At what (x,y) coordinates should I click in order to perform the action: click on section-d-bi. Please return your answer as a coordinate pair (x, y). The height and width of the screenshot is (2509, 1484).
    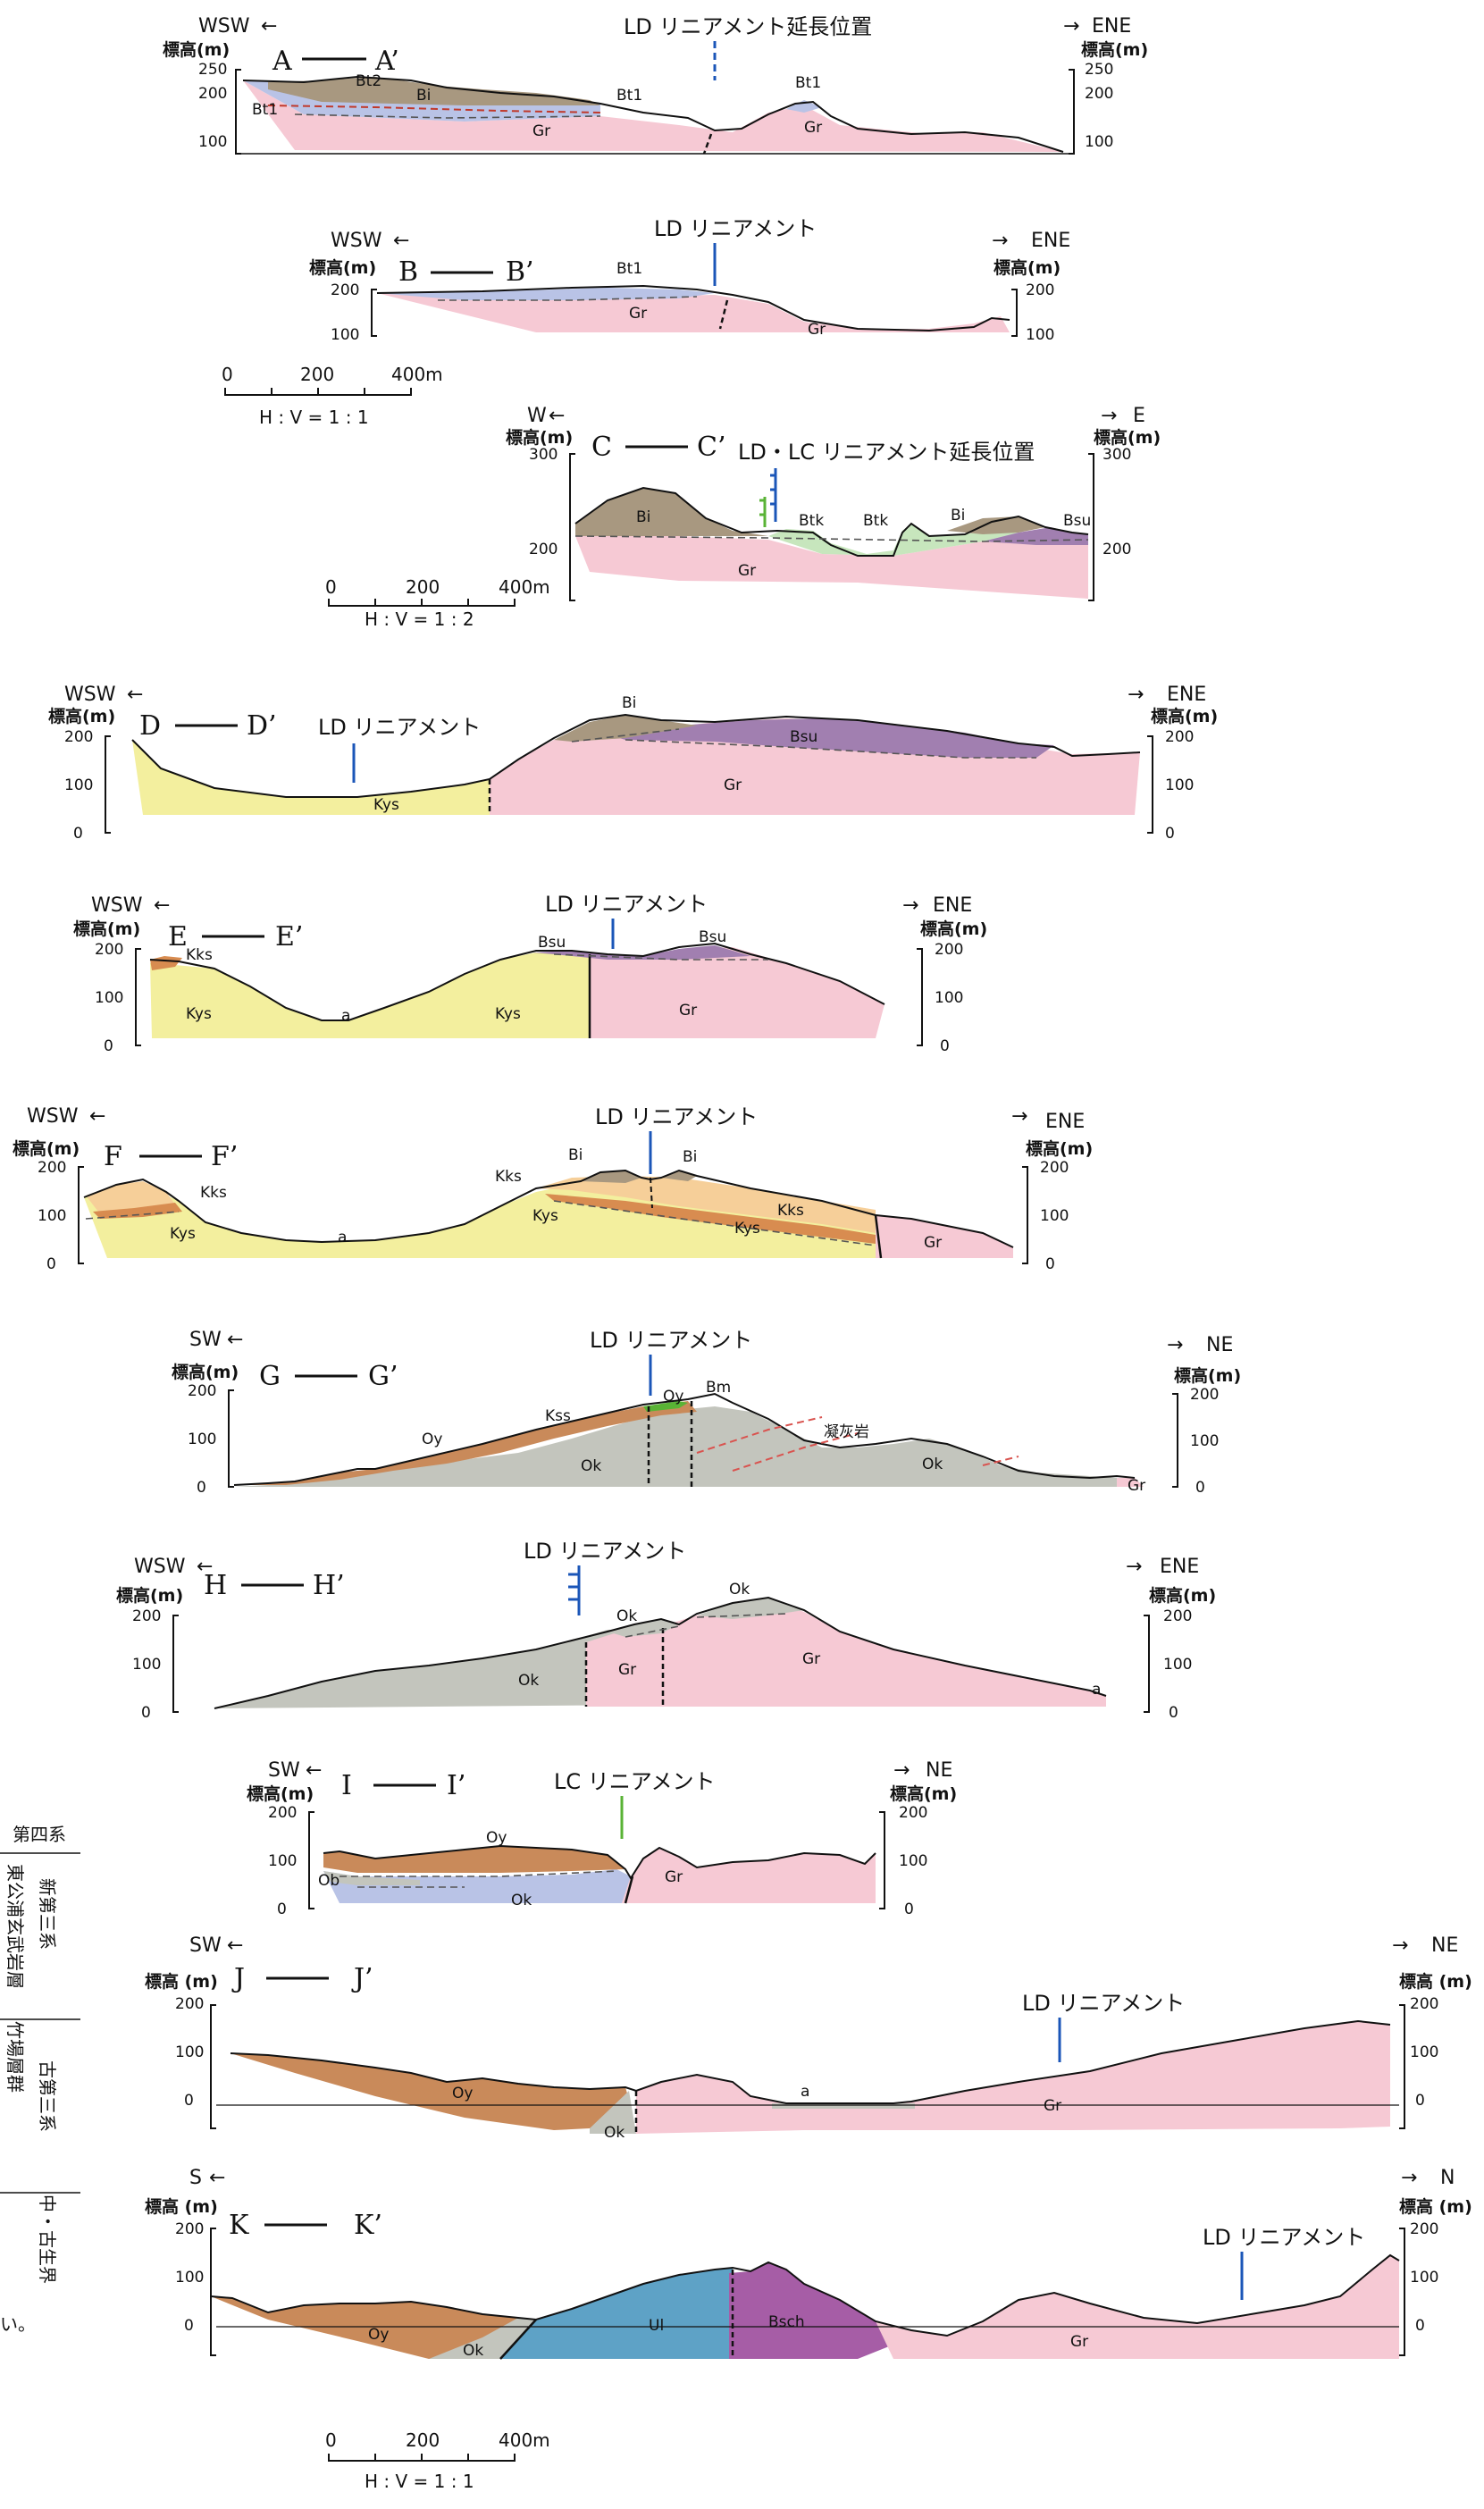
    Looking at the image, I should click on (625, 728).